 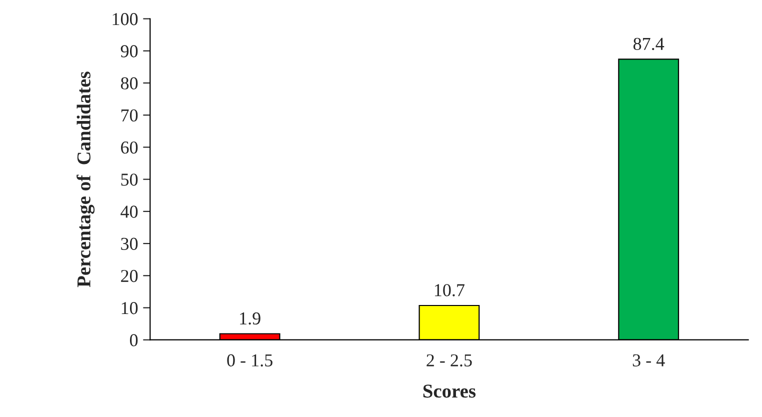 I want to click on y-tick-label: 40, so click(x=129, y=212).